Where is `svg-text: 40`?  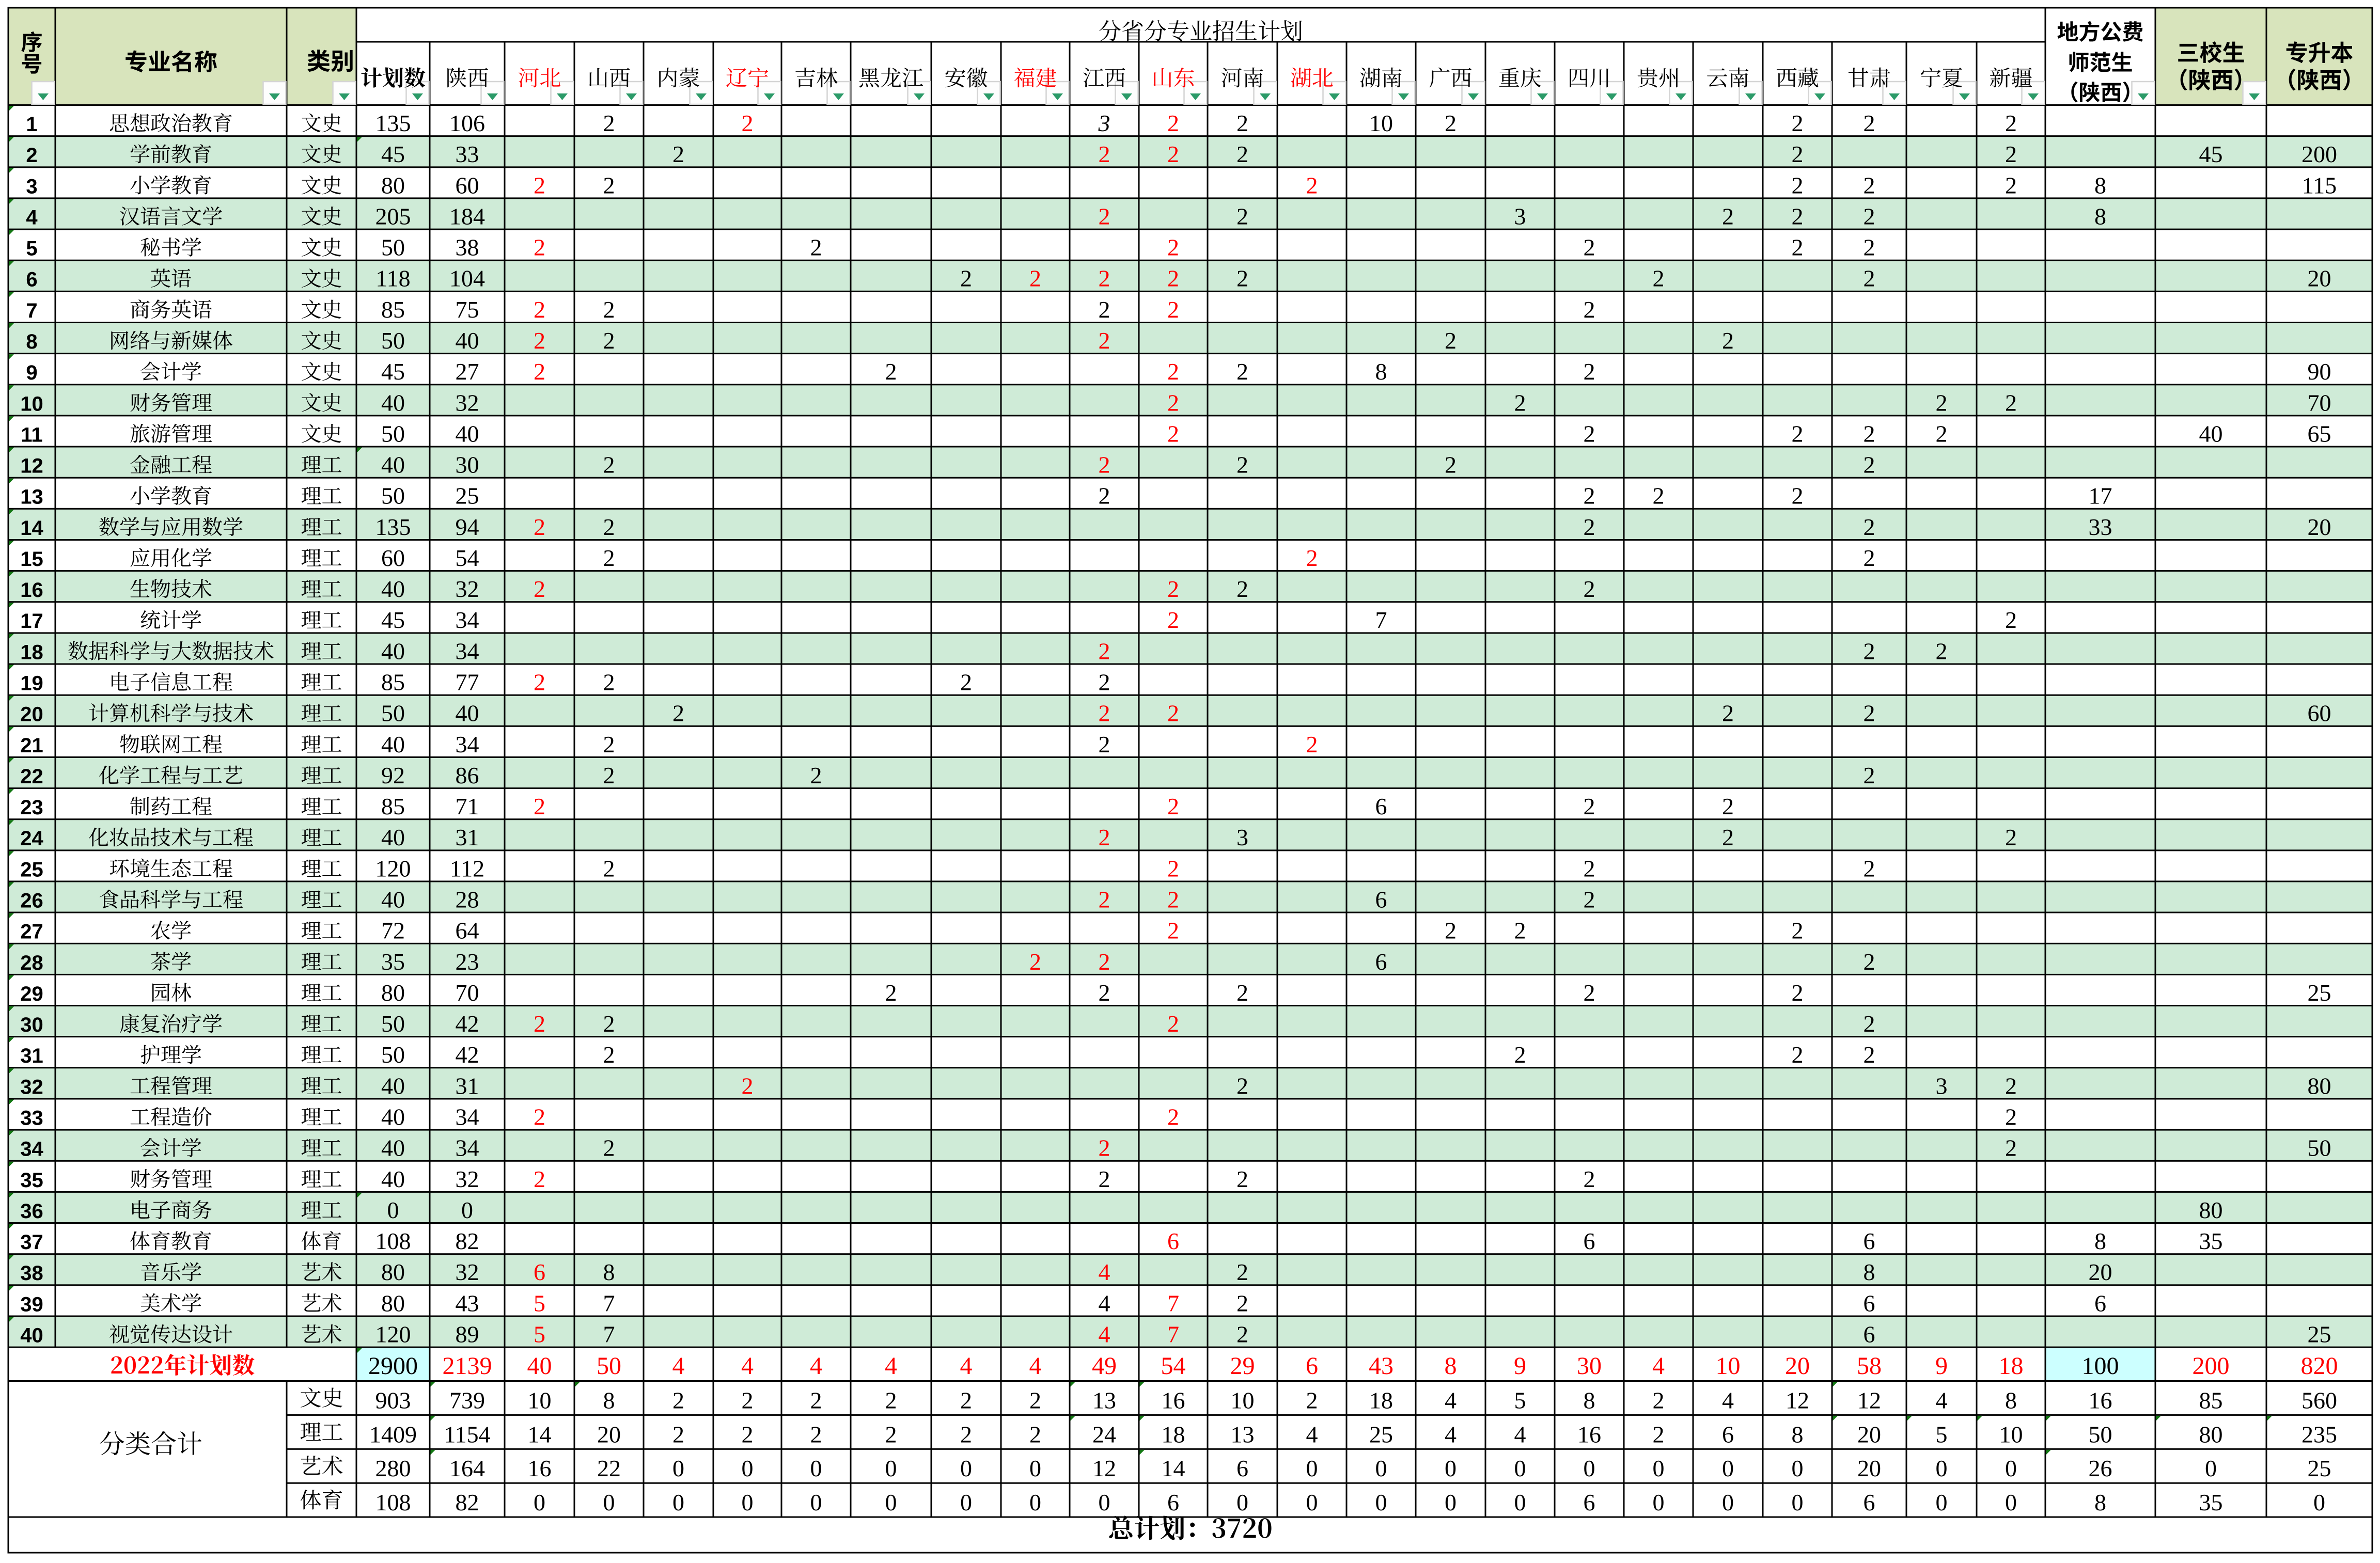
svg-text: 40 is located at coordinates (467, 340).